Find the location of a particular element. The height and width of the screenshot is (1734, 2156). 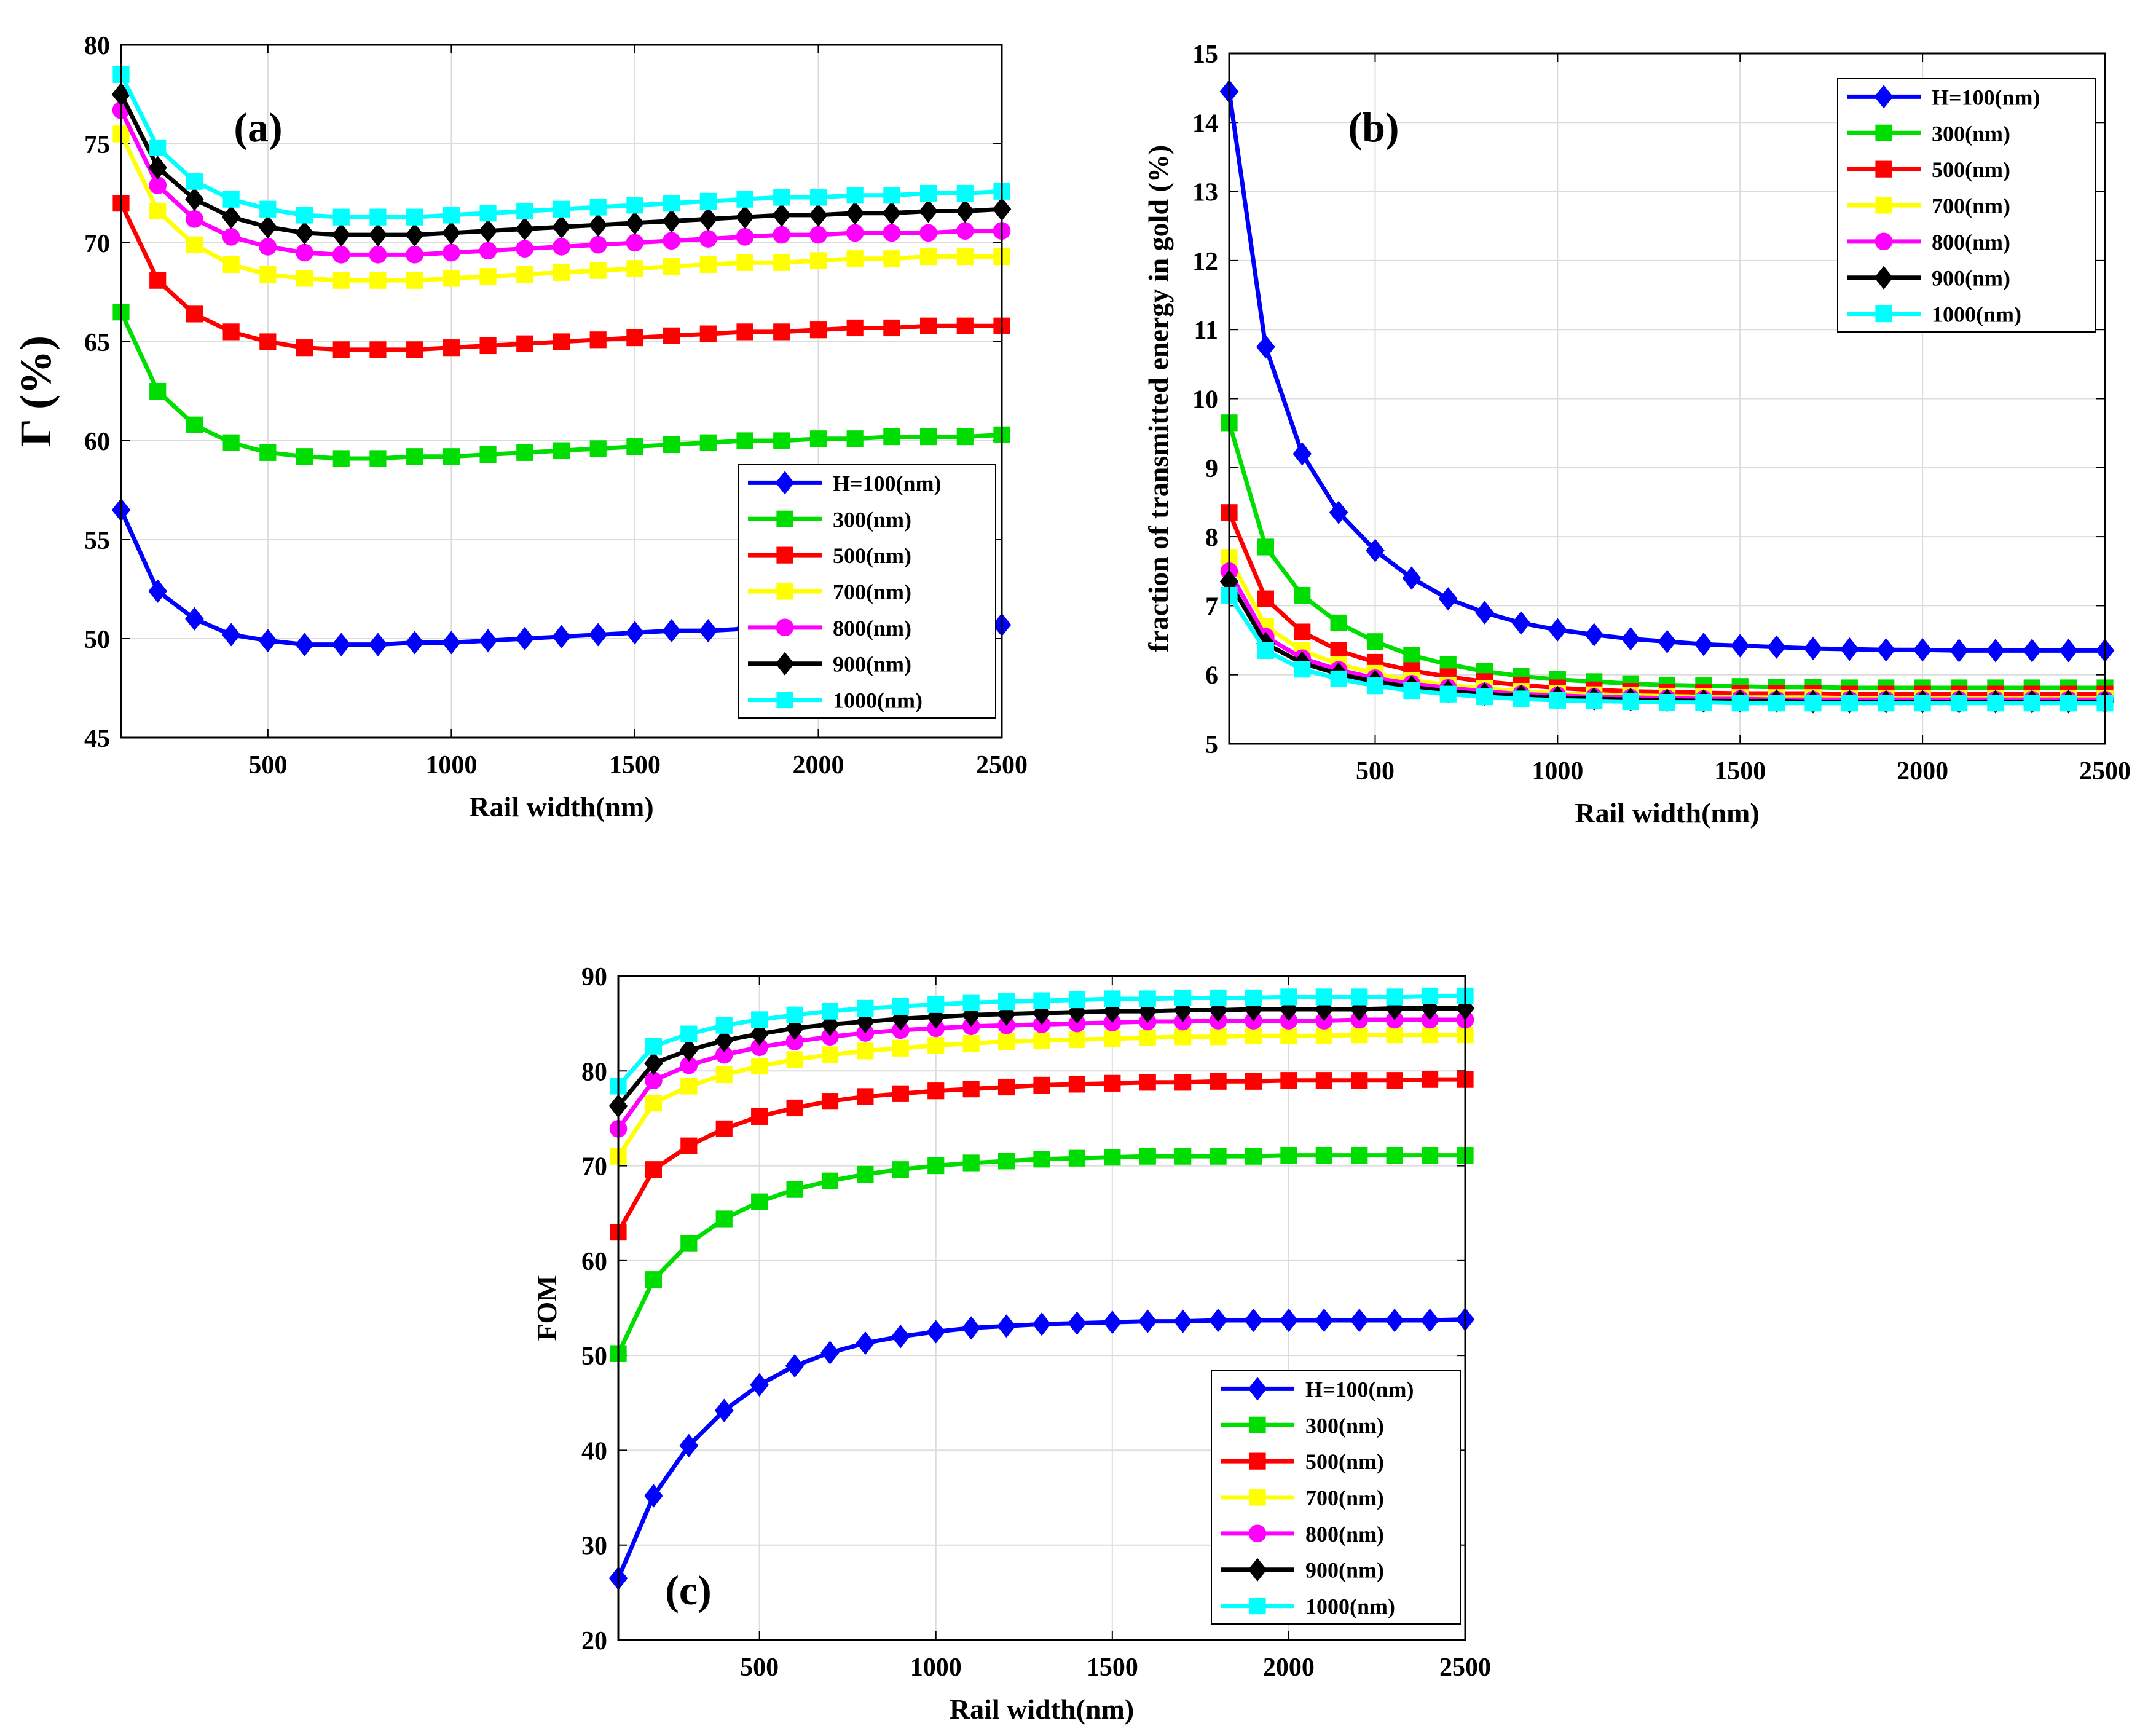

y-axis-label: FOM is located at coordinates (546, 1308).